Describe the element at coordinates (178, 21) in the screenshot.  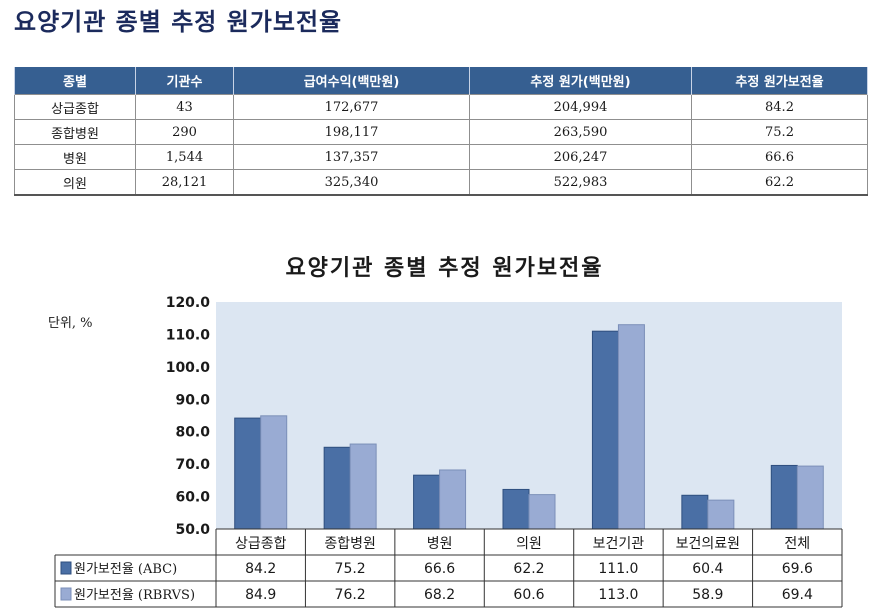
I see `page-title: 요양기관 종별 추정 원가보전율` at that location.